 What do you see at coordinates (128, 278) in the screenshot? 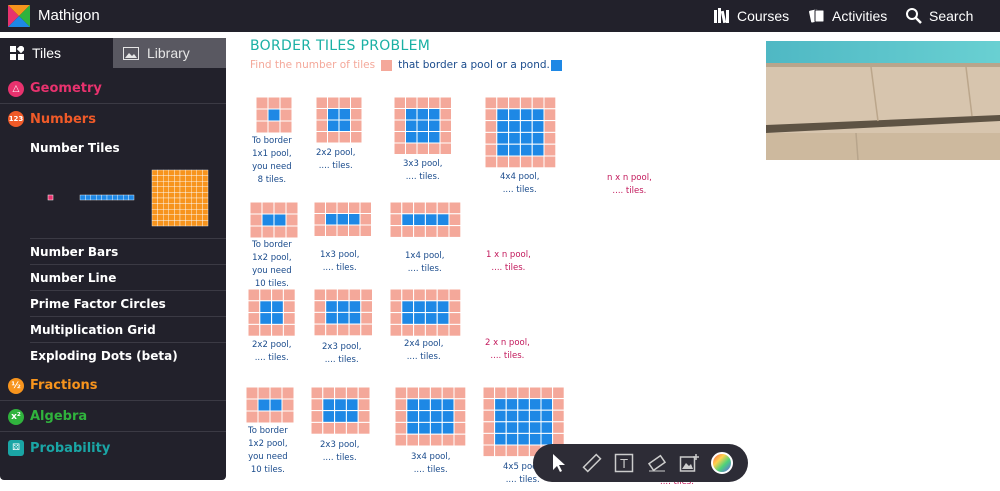
I see `sidebar-item-number-line: Number Line` at bounding box center [128, 278].